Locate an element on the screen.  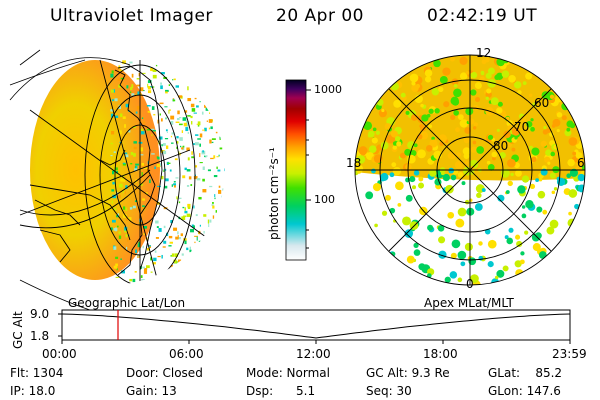
altitude-plot is located at coordinates (314, 326).